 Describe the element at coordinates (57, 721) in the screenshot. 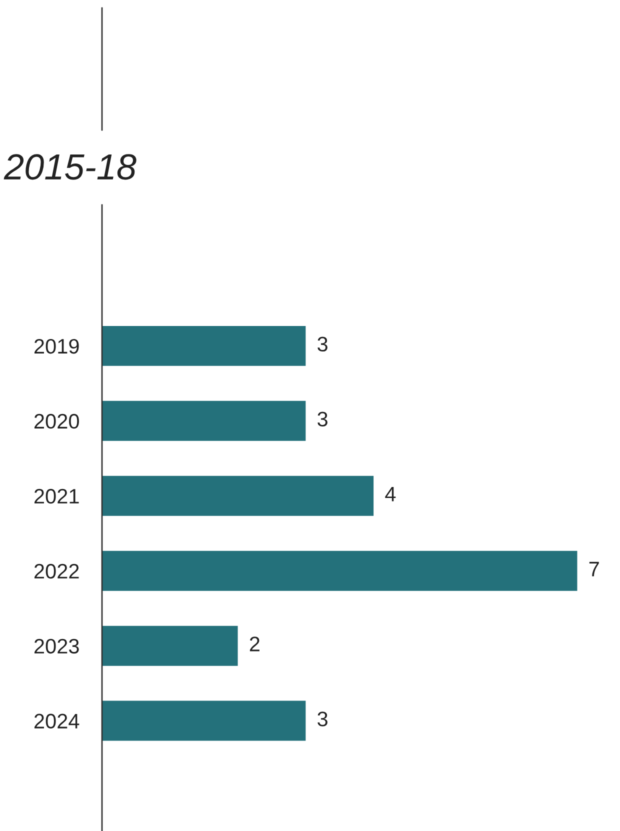

I see `y-tick-label: 2024` at that location.